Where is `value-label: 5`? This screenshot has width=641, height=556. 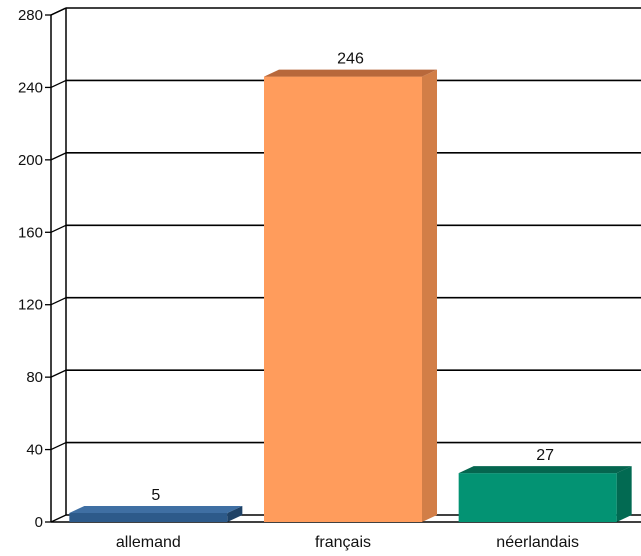 value-label: 5 is located at coordinates (155, 495).